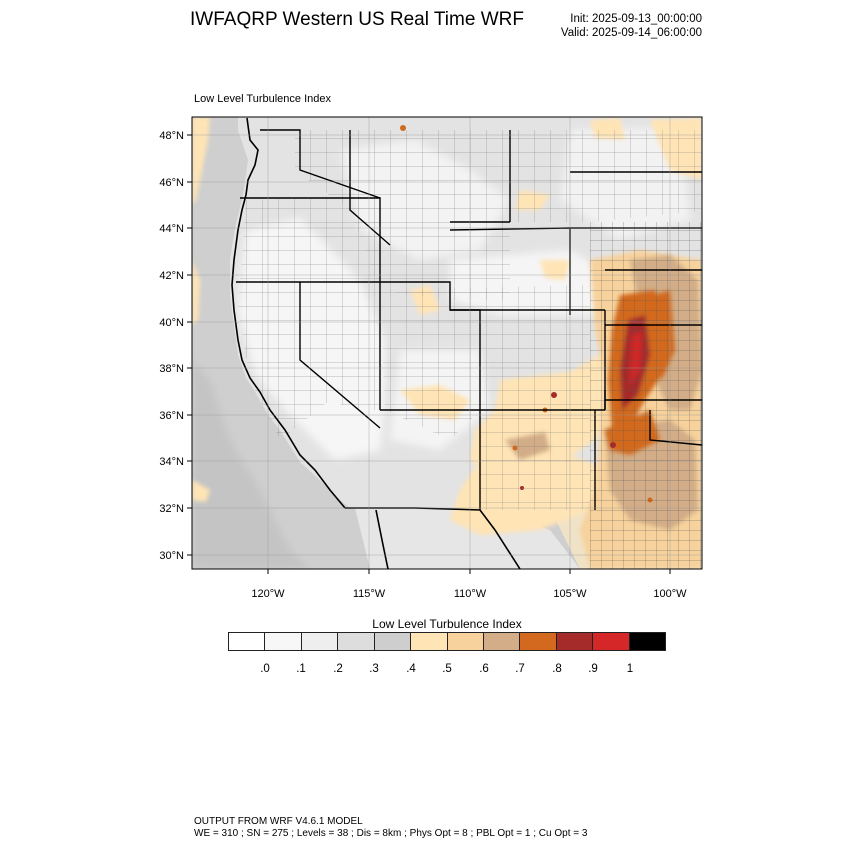  I want to click on colorbar-label: .9, so click(593, 669).